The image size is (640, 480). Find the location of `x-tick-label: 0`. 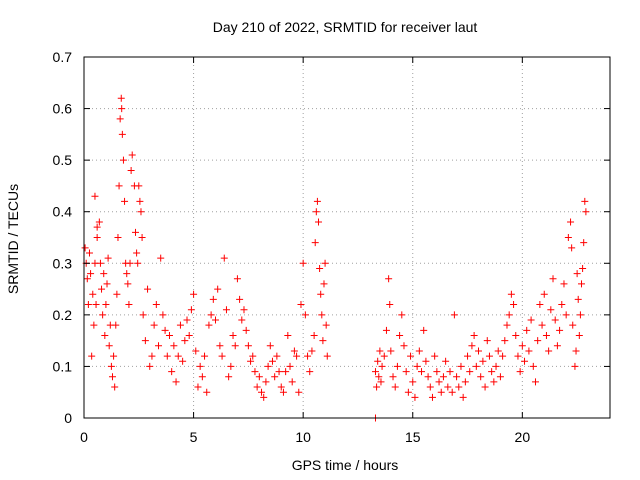

x-tick-label: 0 is located at coordinates (84, 437).